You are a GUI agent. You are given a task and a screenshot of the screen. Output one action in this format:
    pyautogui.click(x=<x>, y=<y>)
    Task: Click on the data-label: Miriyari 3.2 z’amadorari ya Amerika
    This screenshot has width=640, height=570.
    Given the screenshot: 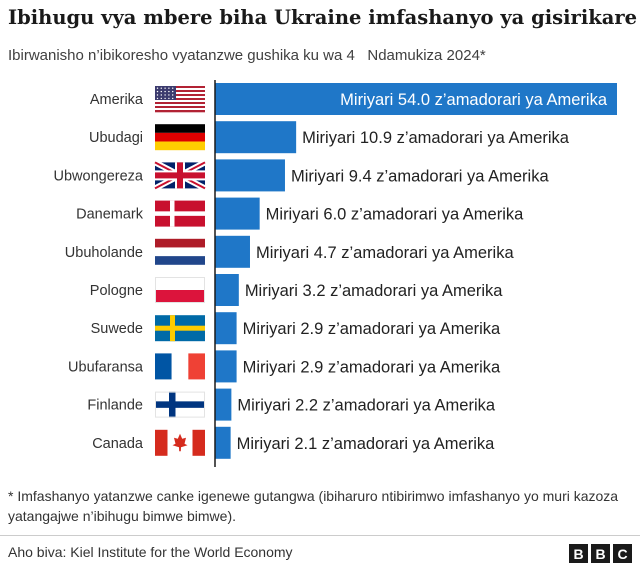 What is the action you would take?
    pyautogui.click(x=374, y=291)
    